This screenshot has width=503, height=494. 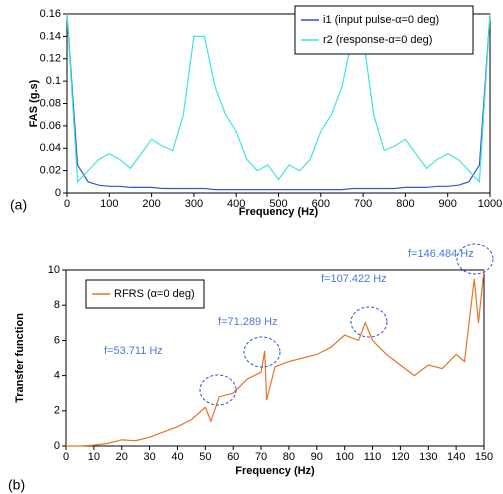 What do you see at coordinates (236, 204) in the screenshot?
I see `x-tick-label: 400` at bounding box center [236, 204].